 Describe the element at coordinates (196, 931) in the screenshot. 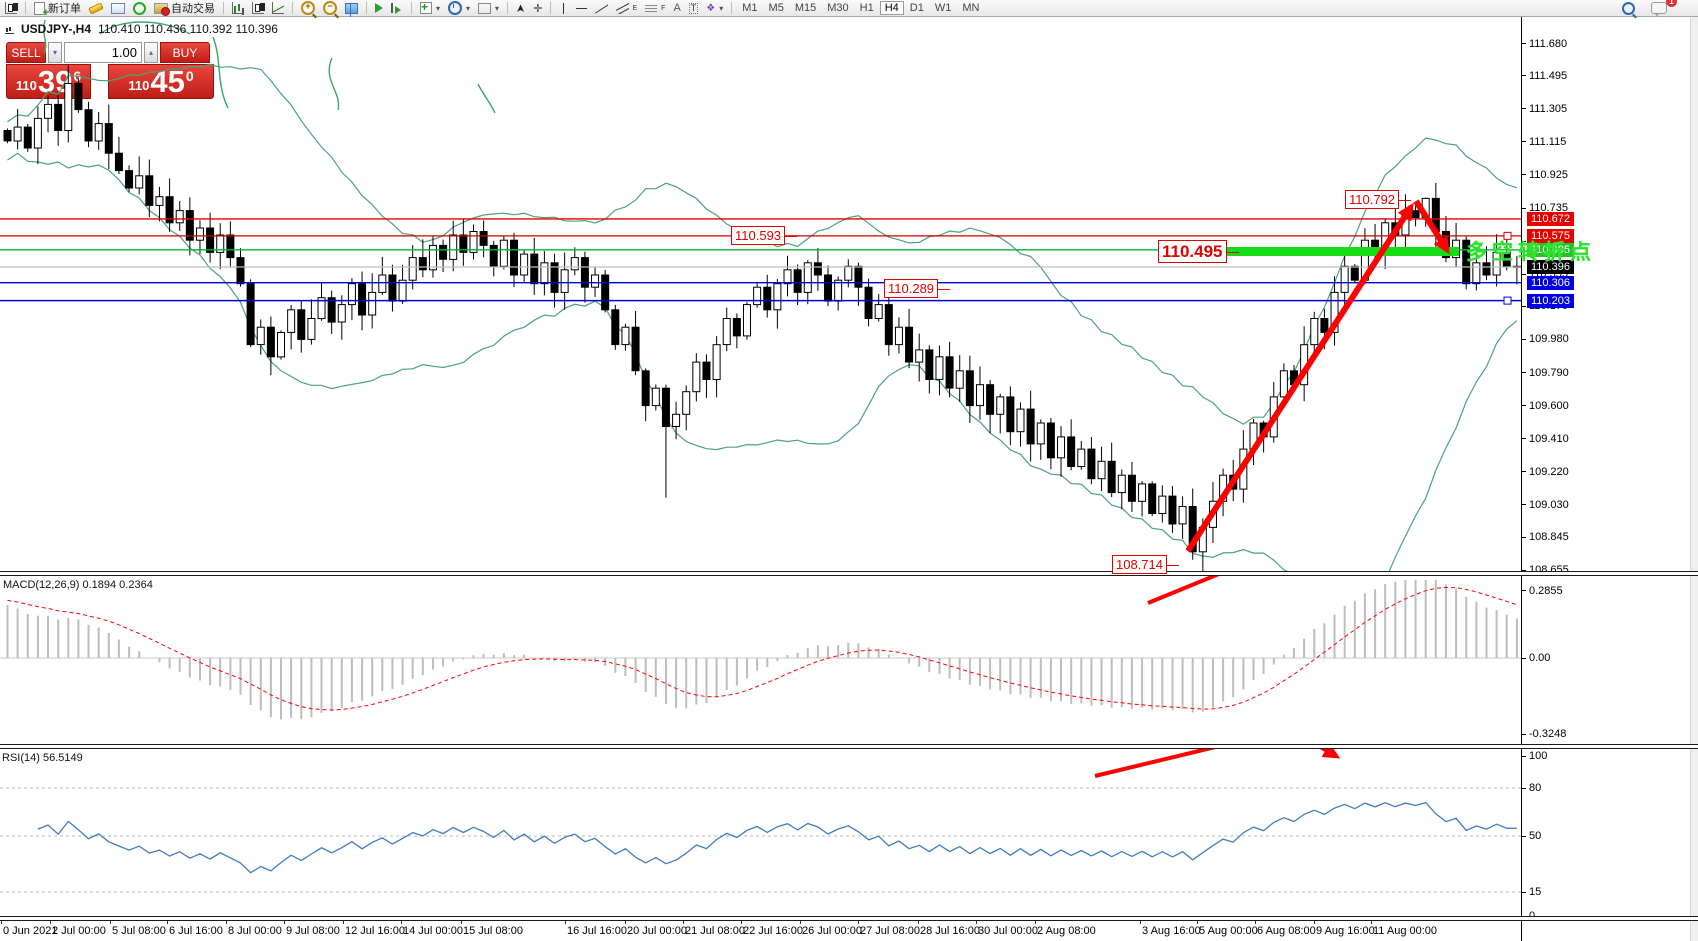

I see `time-label: 6 Jul 16:00` at that location.